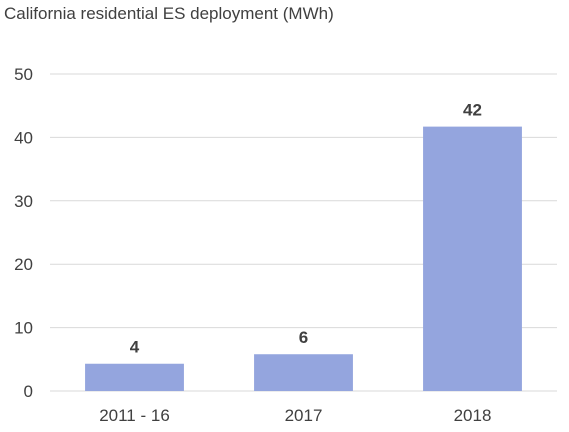  I want to click on x-axis-ticks: 2011 - 16 2017 2018, so click(295, 415).